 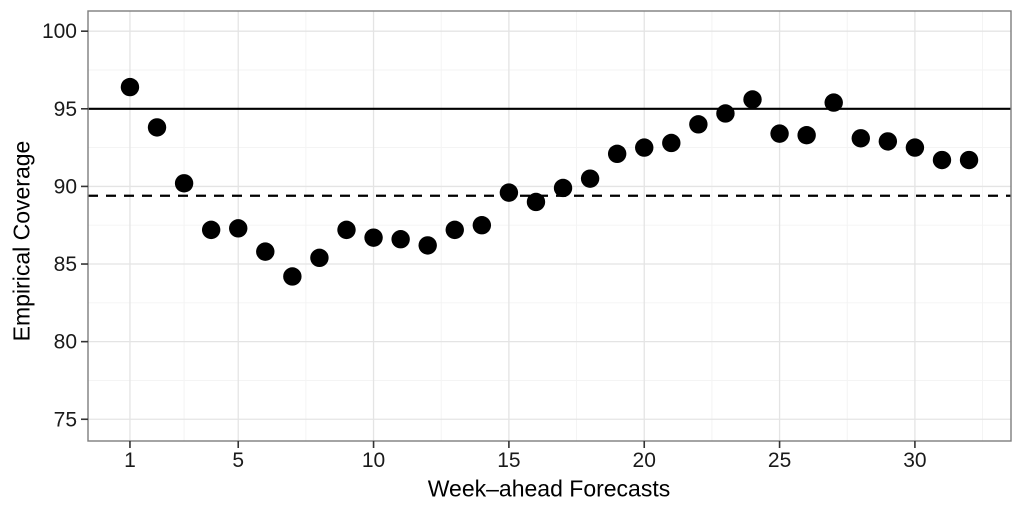 What do you see at coordinates (779, 460) in the screenshot?
I see `x-tick-label: 25` at bounding box center [779, 460].